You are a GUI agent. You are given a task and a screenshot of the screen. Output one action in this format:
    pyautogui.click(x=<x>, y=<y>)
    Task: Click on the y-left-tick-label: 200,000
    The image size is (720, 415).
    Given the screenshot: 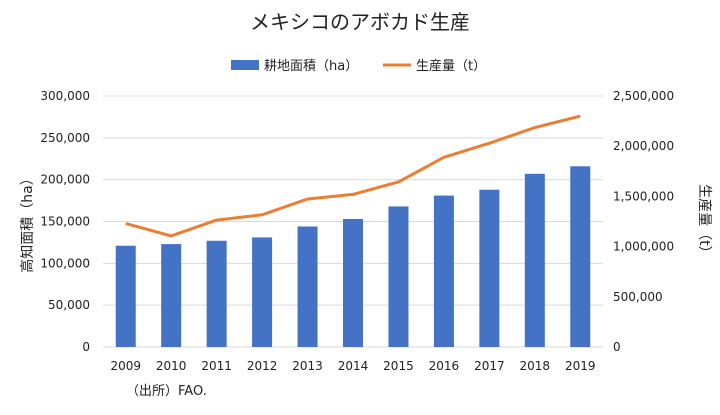 What is the action you would take?
    pyautogui.click(x=65, y=180)
    